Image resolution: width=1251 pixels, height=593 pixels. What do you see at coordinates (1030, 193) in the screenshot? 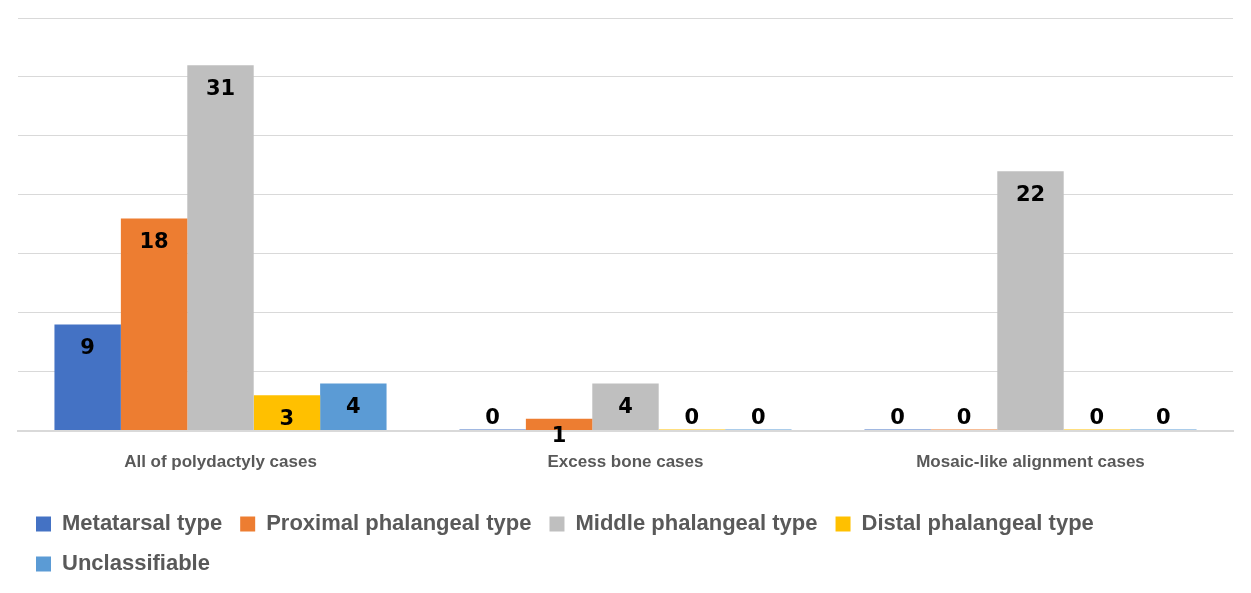
I see `data-label: 22` at bounding box center [1030, 193].